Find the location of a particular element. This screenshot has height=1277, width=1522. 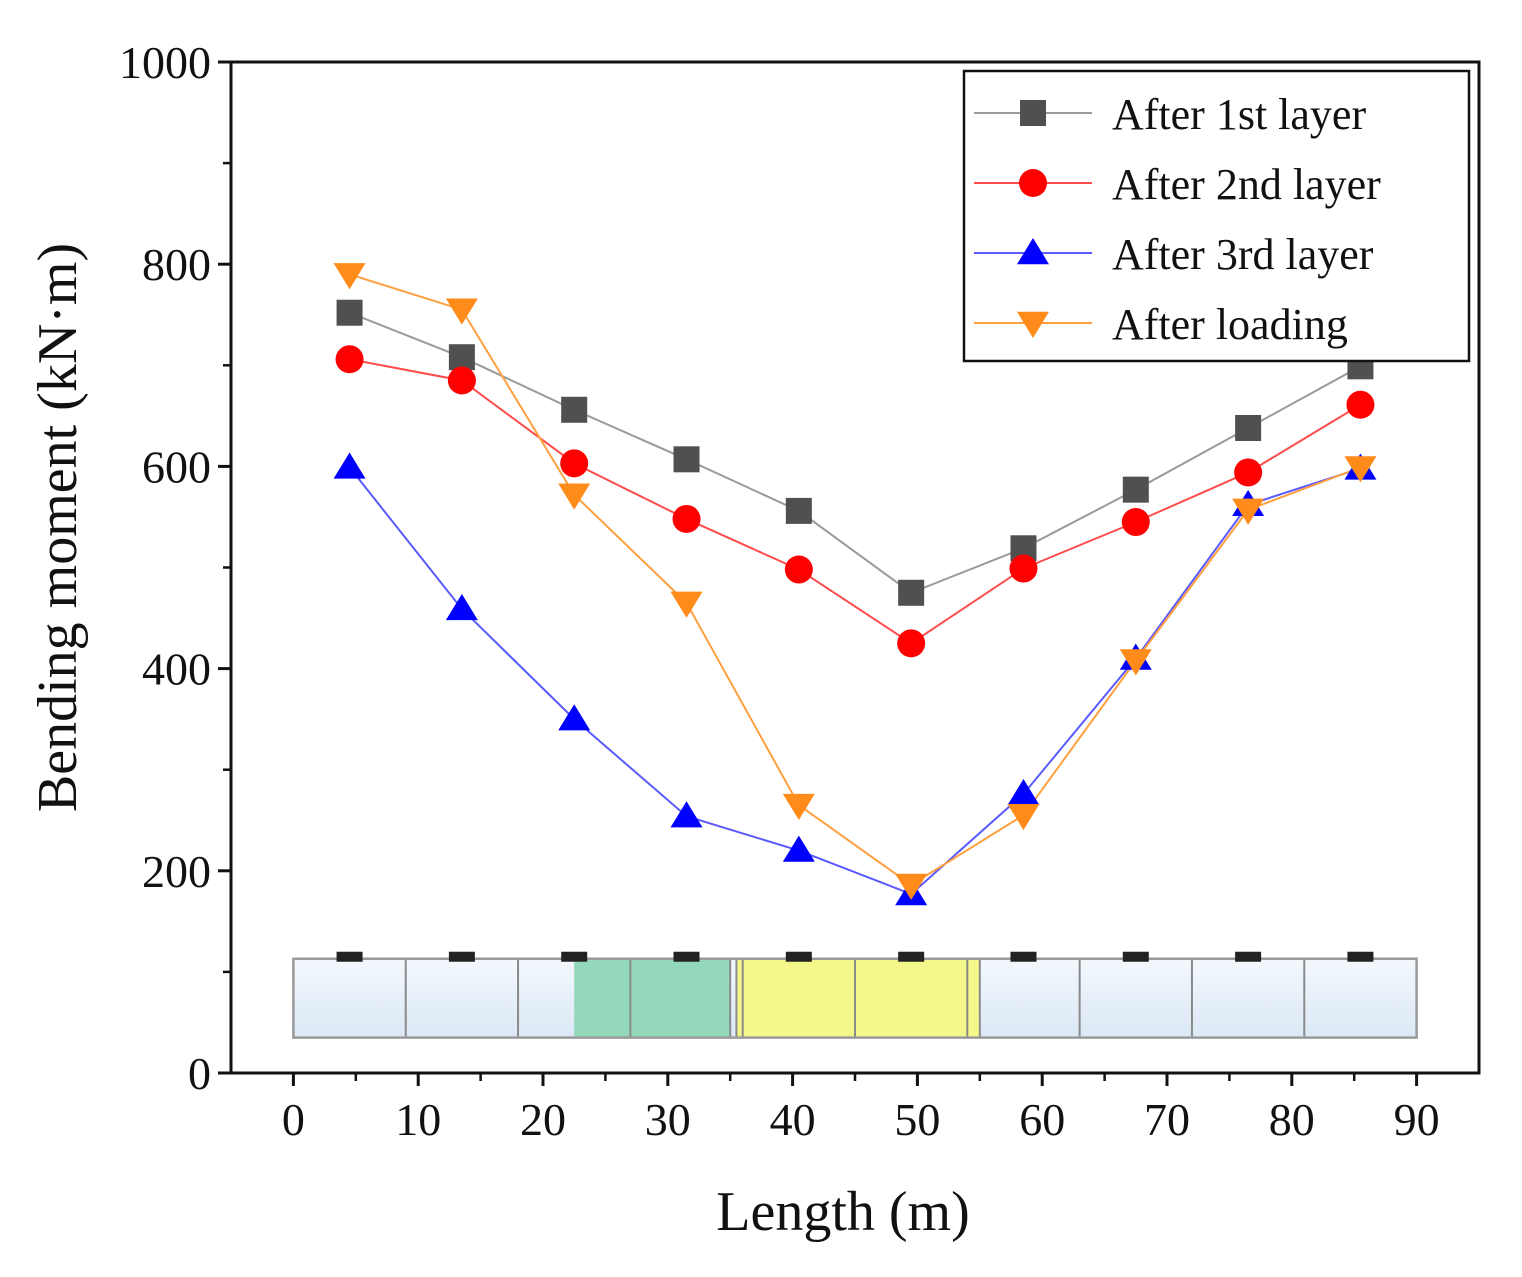

x-tick-label: 10 is located at coordinates (418, 1119).